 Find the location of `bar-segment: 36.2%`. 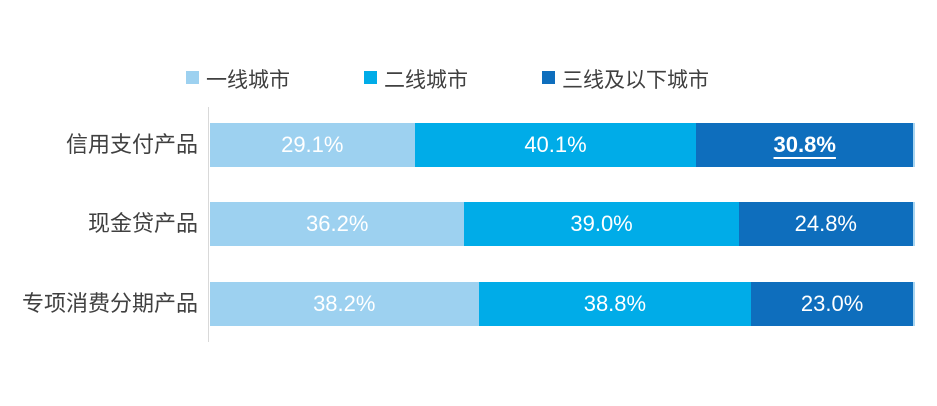

bar-segment: 36.2% is located at coordinates (337, 224).